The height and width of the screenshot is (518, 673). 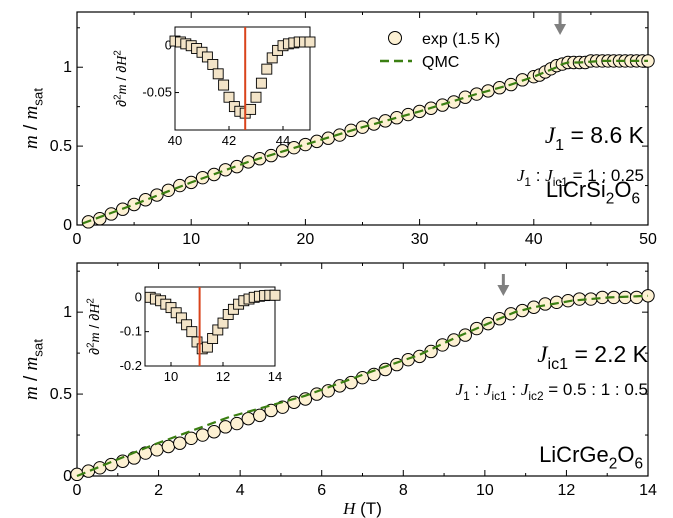 What do you see at coordinates (38, 348) in the screenshot?
I see `panel1-ylabel-part: sat` at bounding box center [38, 348].